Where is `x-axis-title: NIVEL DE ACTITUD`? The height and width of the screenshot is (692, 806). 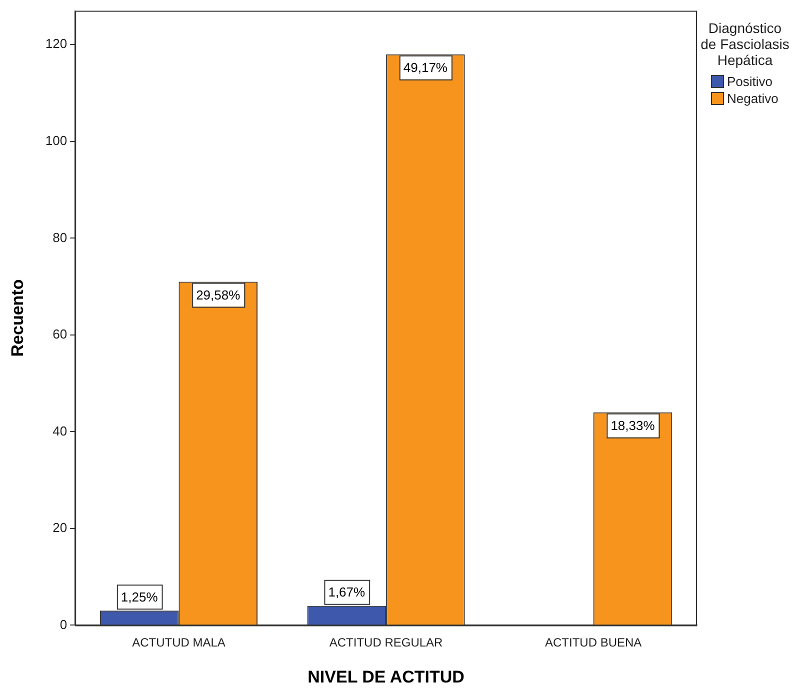 x-axis-title: NIVEL DE ACTITUD is located at coordinates (386, 676).